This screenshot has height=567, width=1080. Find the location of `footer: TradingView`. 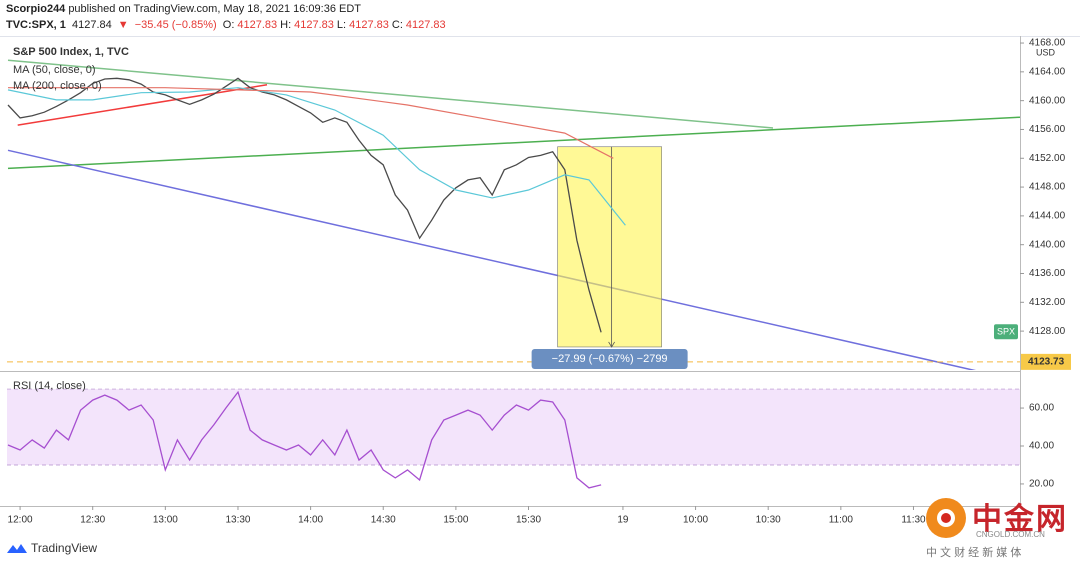

footer: TradingView is located at coordinates (51, 548).